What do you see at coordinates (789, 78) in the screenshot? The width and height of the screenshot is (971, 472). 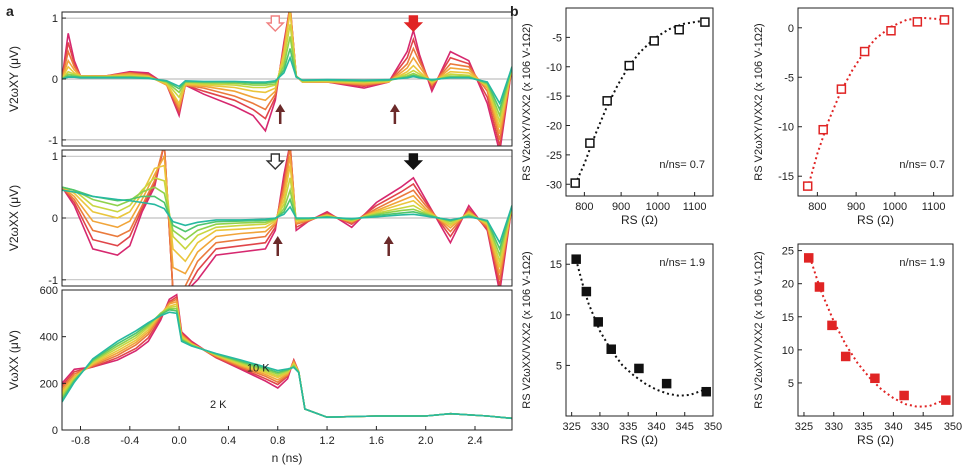 I see `b_tr-ytick-label: -5` at bounding box center [789, 78].